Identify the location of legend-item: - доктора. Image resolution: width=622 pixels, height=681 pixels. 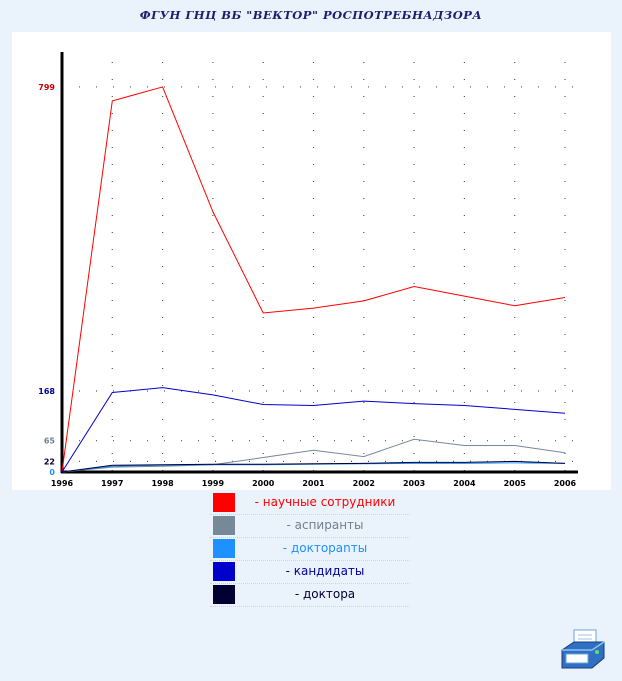
(310, 595).